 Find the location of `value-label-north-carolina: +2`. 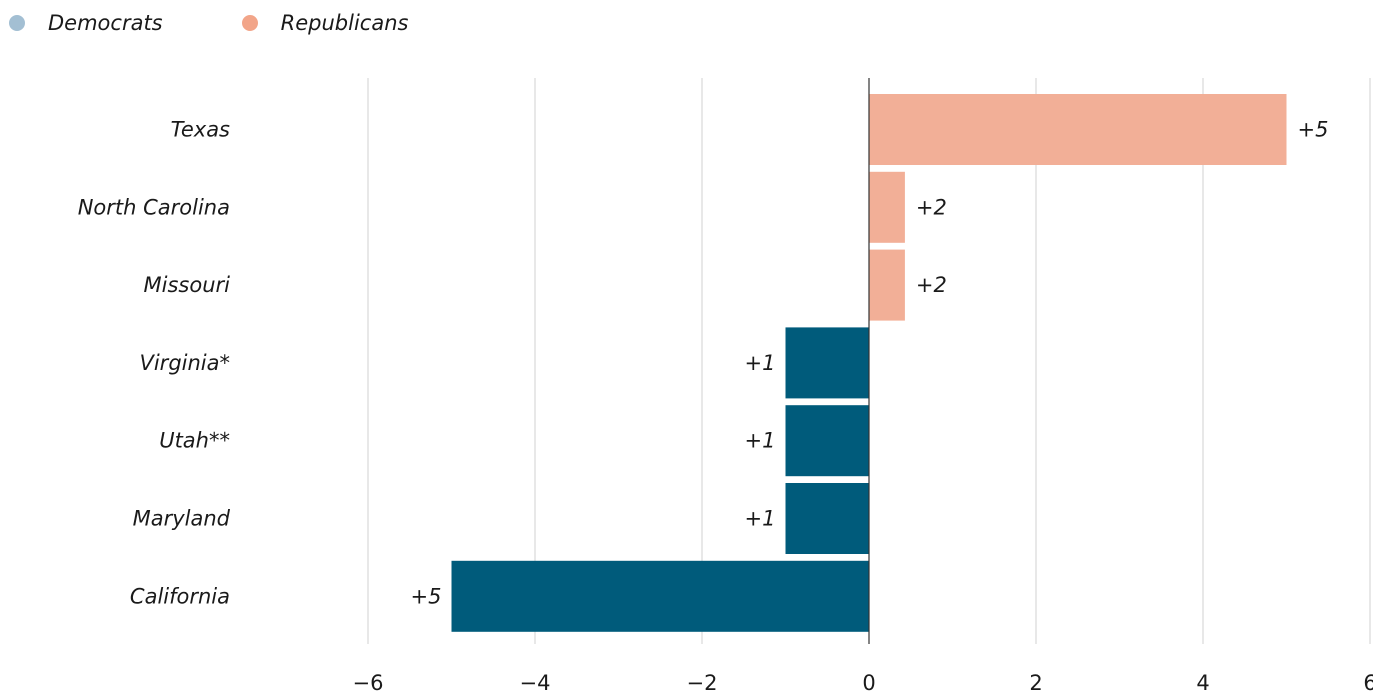

value-label-north-carolina: +2 is located at coordinates (931, 207).